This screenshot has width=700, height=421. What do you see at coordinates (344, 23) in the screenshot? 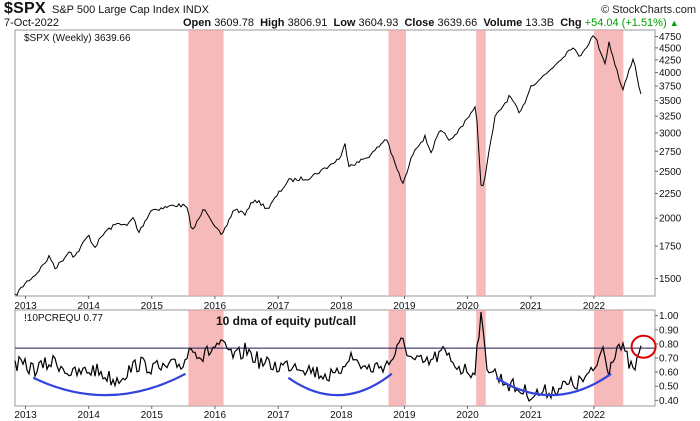
I see `low-label: Low` at bounding box center [344, 23].